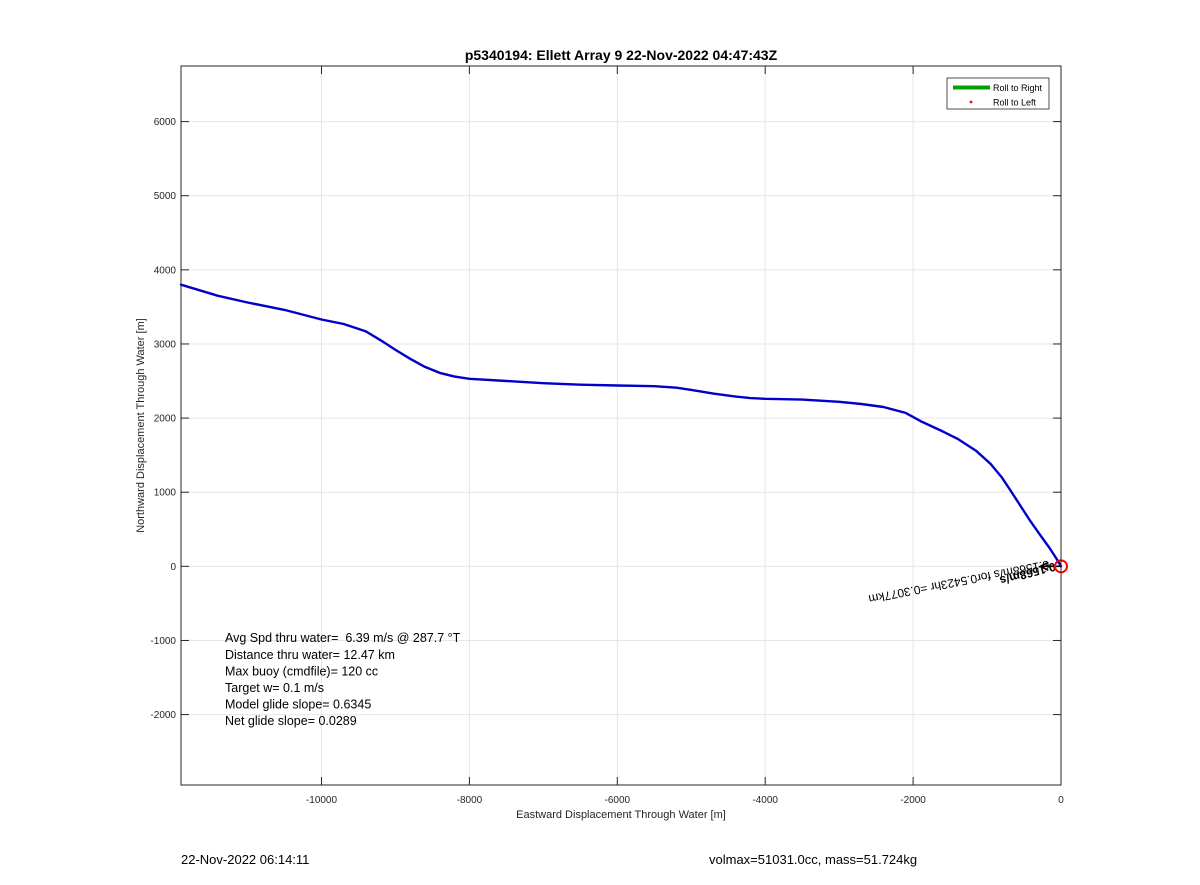  Describe the element at coordinates (301, 672) in the screenshot. I see `stat-max-buoy: Max buoy (cmdfile)= 120 cc` at that location.